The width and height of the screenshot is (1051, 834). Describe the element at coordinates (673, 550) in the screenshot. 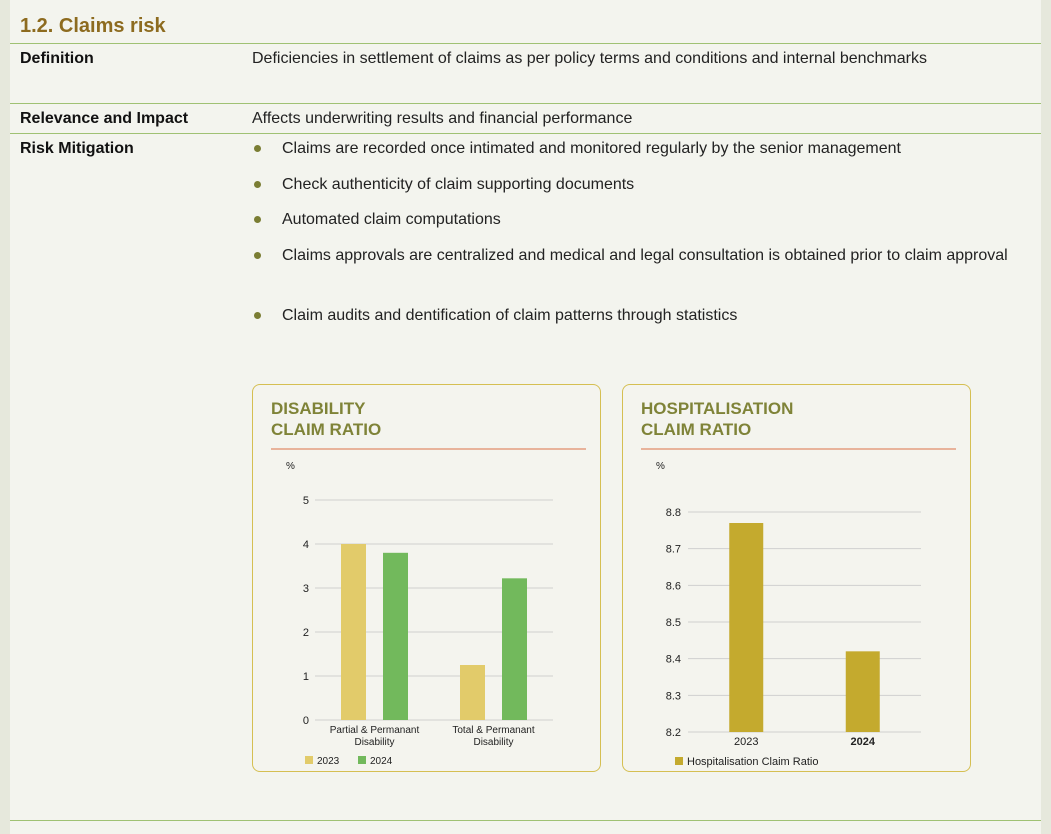

I see `y-tick-label: 8.7` at that location.